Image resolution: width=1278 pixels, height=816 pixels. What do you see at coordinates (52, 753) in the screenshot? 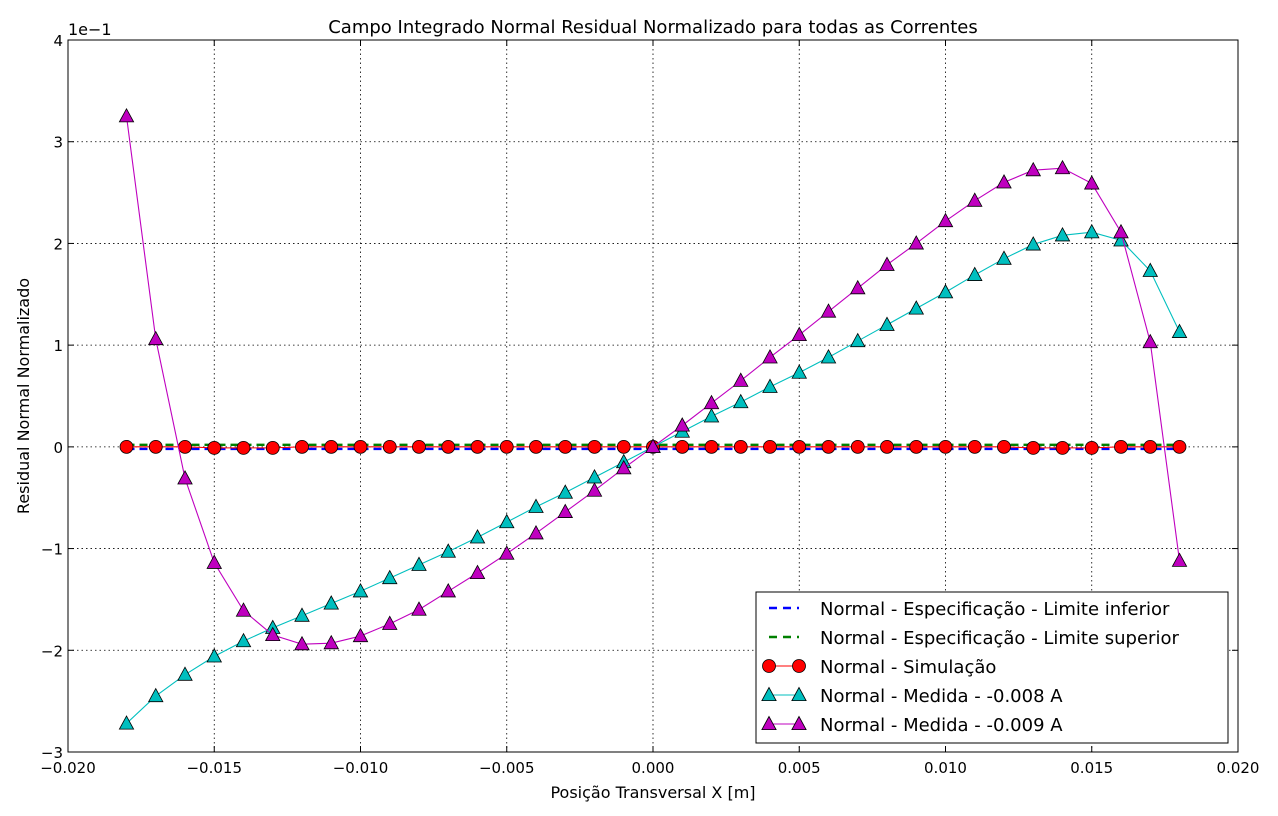
I see `y-tick-label: −3` at bounding box center [52, 753].